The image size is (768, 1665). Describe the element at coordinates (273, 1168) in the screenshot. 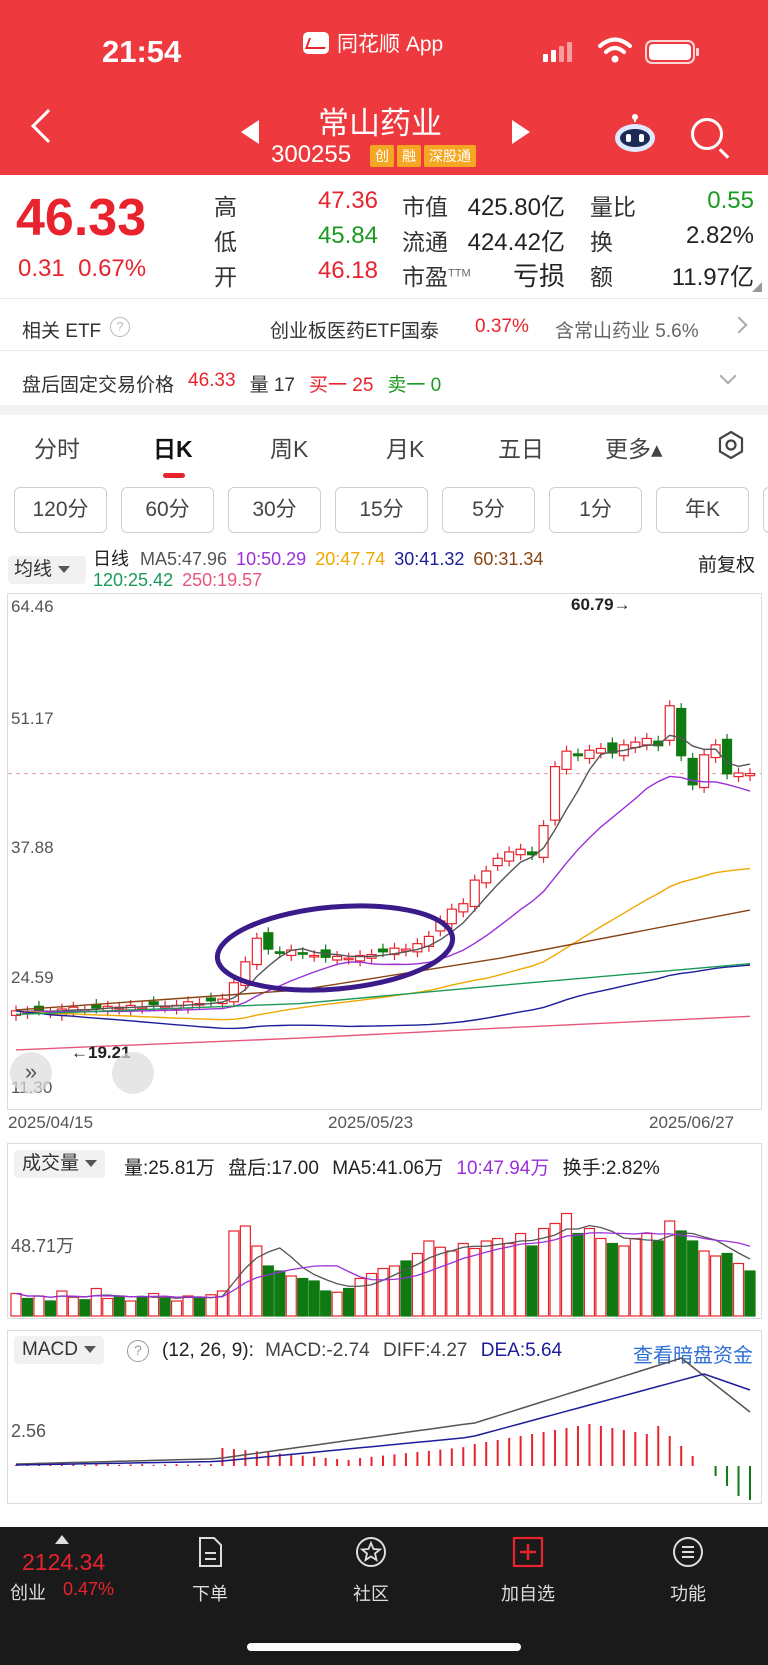

I see `volume-after: 盘后:17.00` at that location.